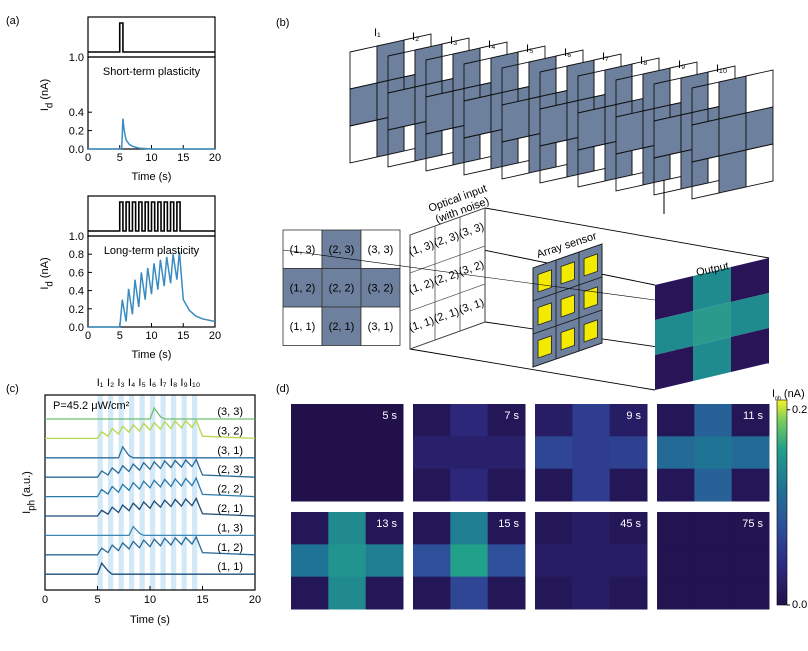 The width and height of the screenshot is (808, 651). What do you see at coordinates (142, 383) in the screenshot?
I see `pulse-label: I₅` at bounding box center [142, 383].